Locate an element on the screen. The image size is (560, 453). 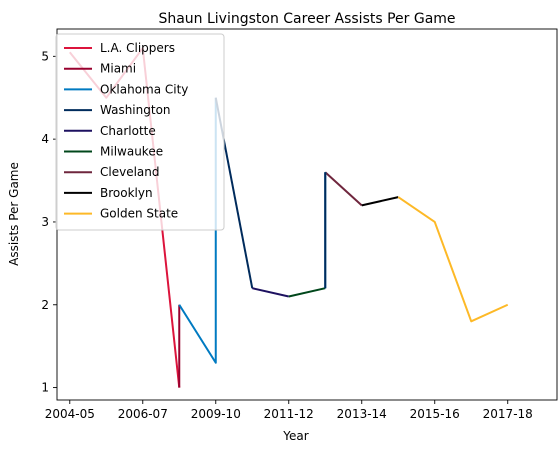
x-axis-label: Year is located at coordinates (295, 436).